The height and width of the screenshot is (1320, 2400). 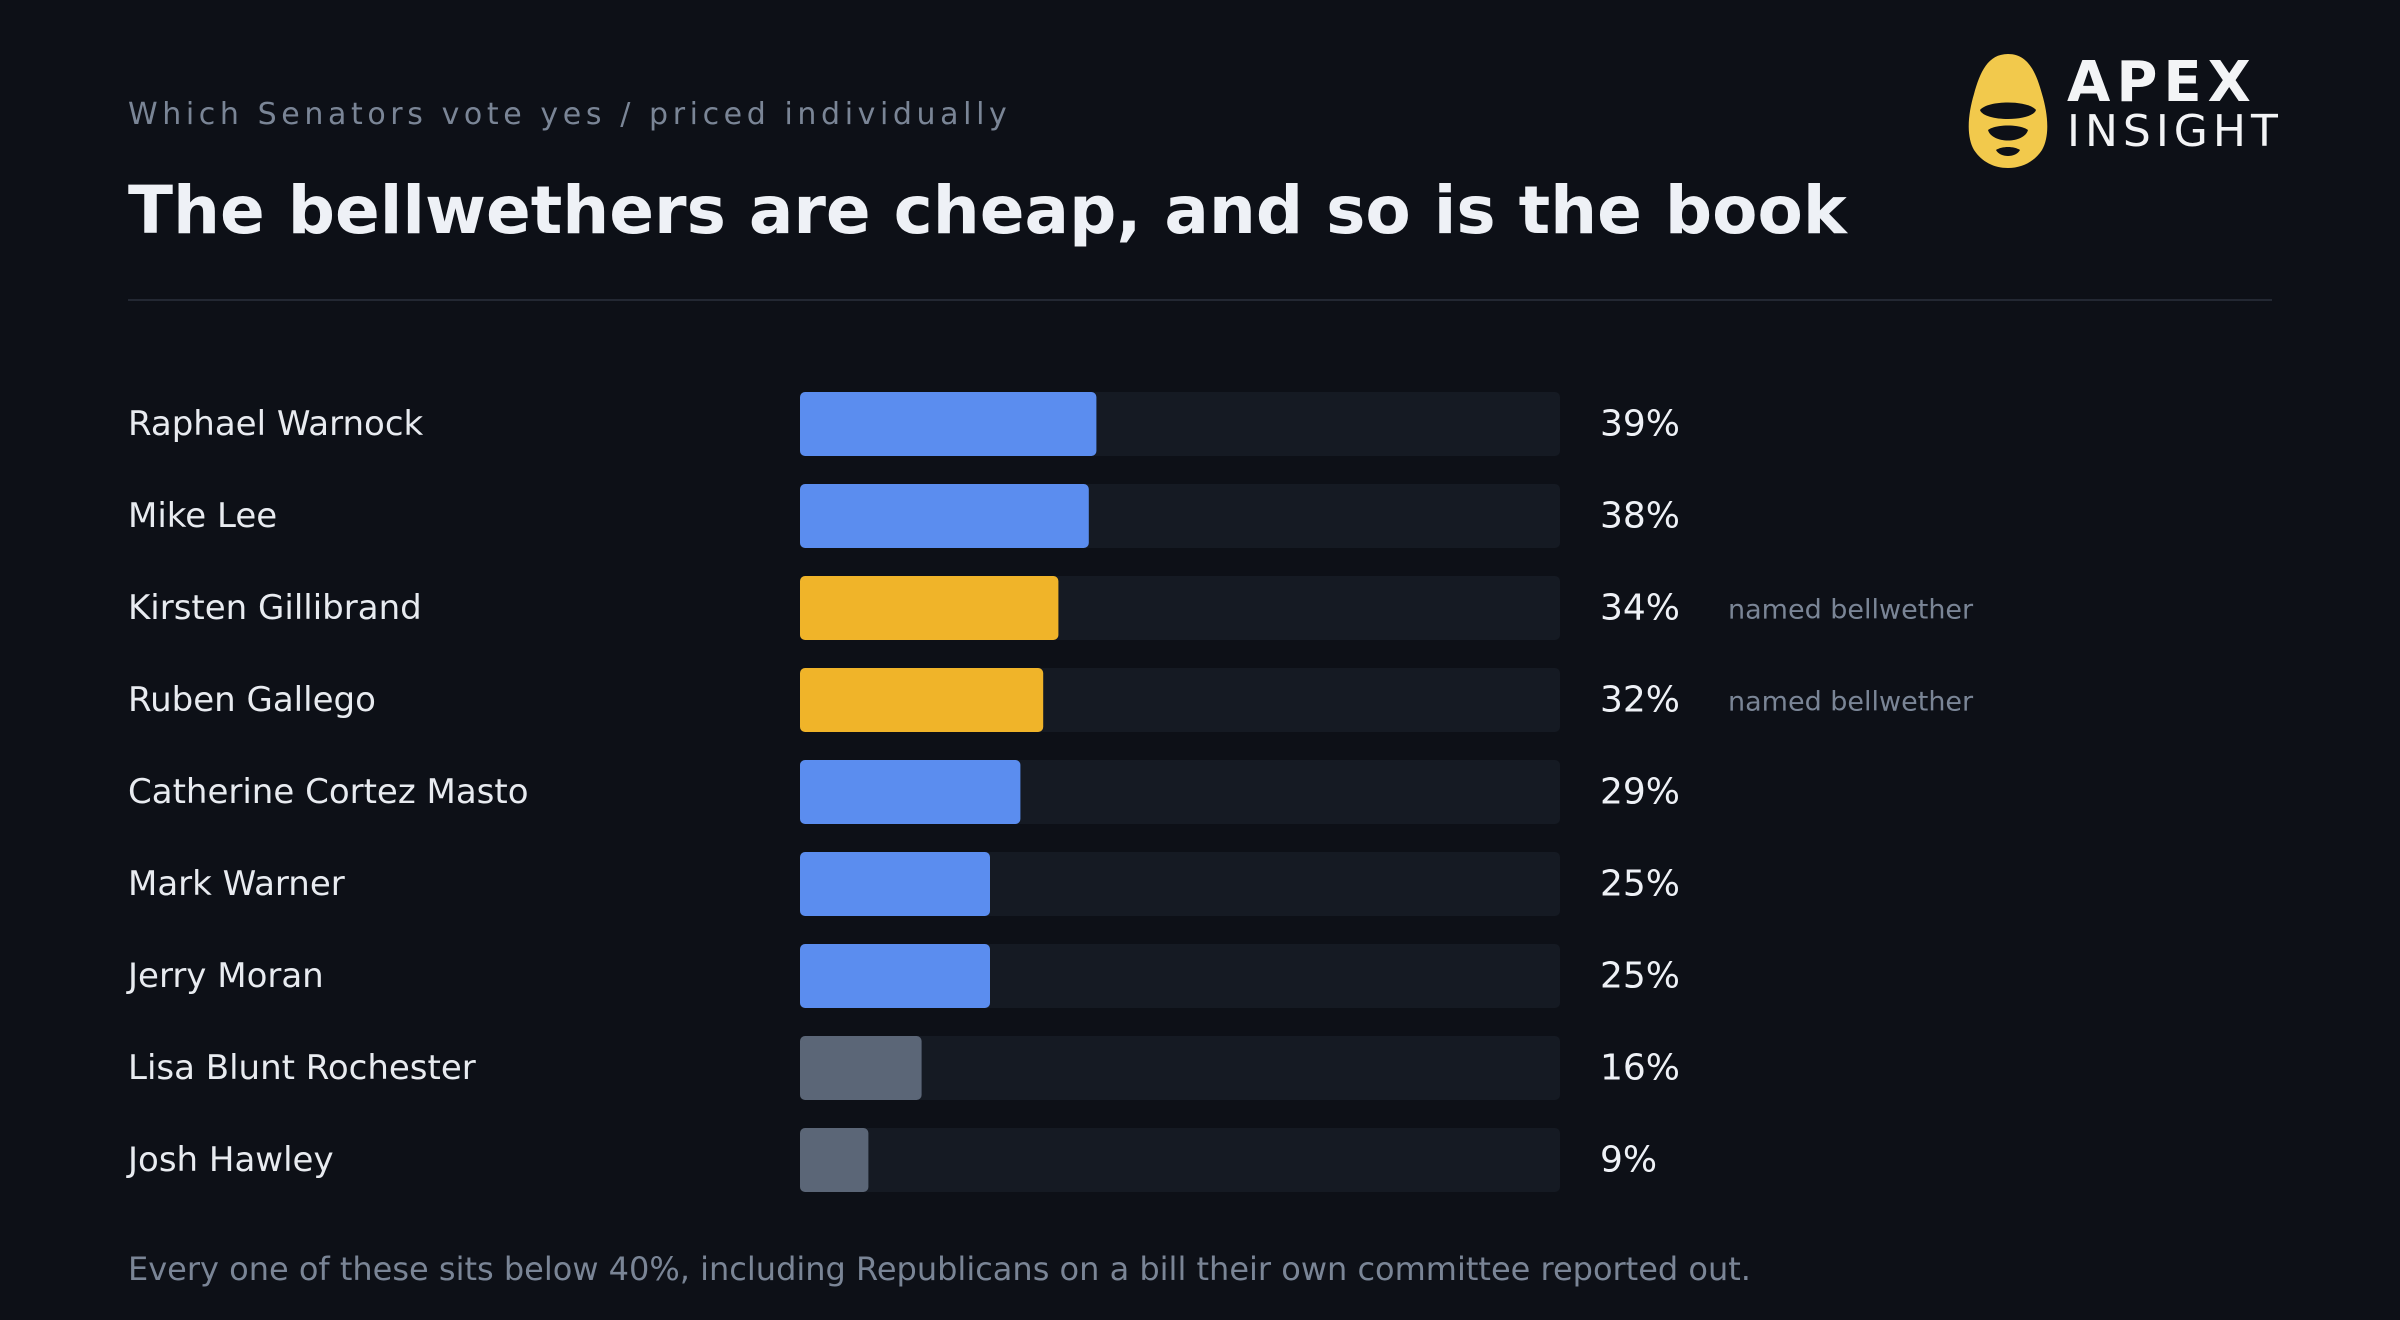 I want to click on category-label: Mike Lee, so click(x=202, y=516).